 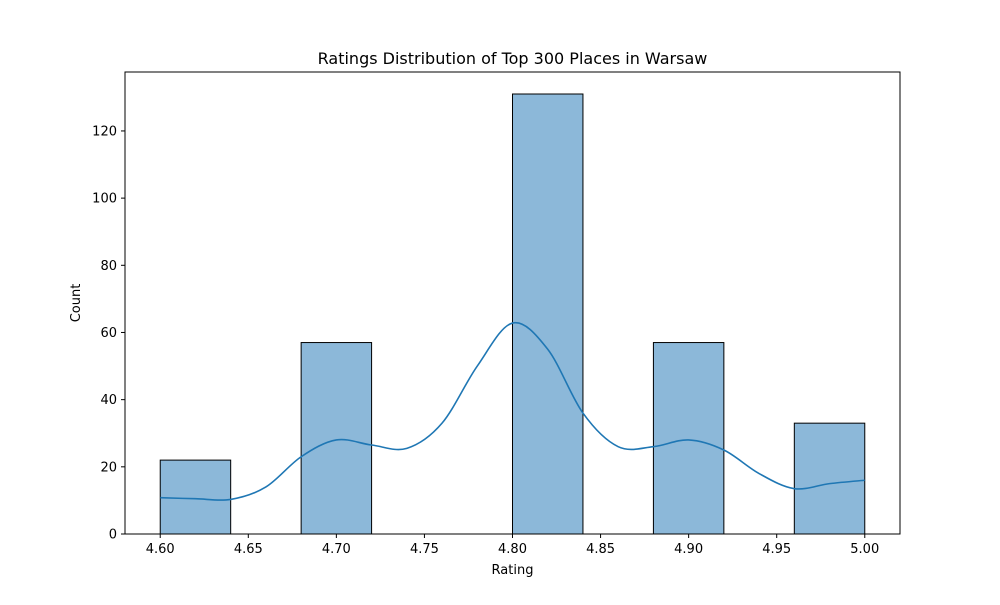 What do you see at coordinates (76, 303) in the screenshot?
I see `y-axis-label: Count` at bounding box center [76, 303].